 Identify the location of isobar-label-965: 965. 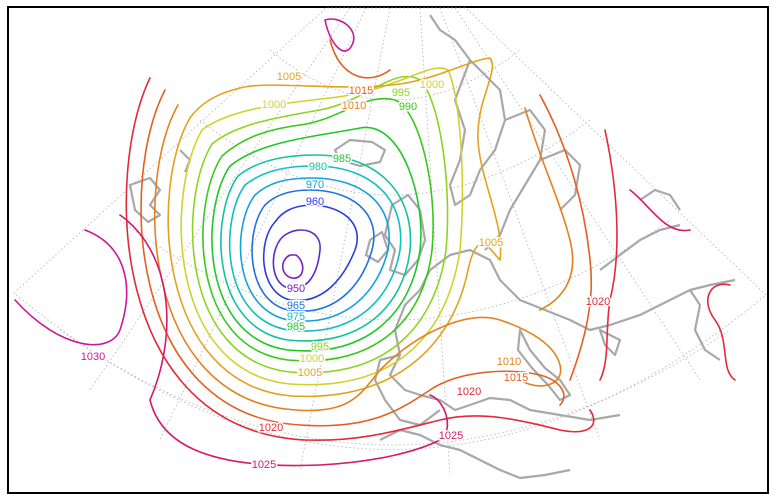
(296, 306).